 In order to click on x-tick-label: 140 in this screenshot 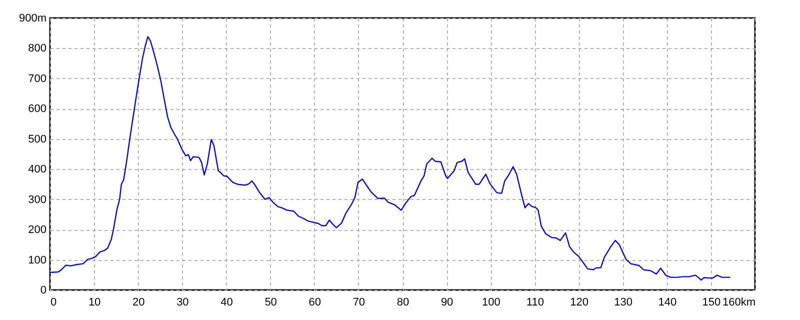, I will do `click(667, 302)`.